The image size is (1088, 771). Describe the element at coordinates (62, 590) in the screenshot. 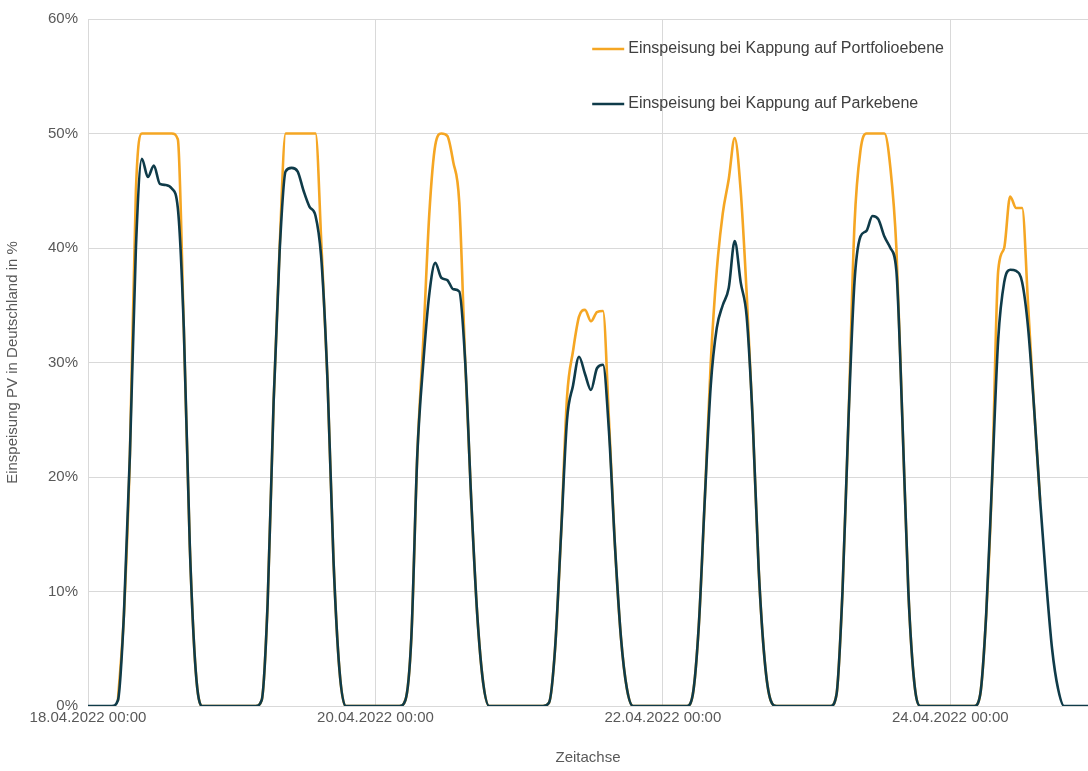

I see `y-tick-label: 10%` at that location.